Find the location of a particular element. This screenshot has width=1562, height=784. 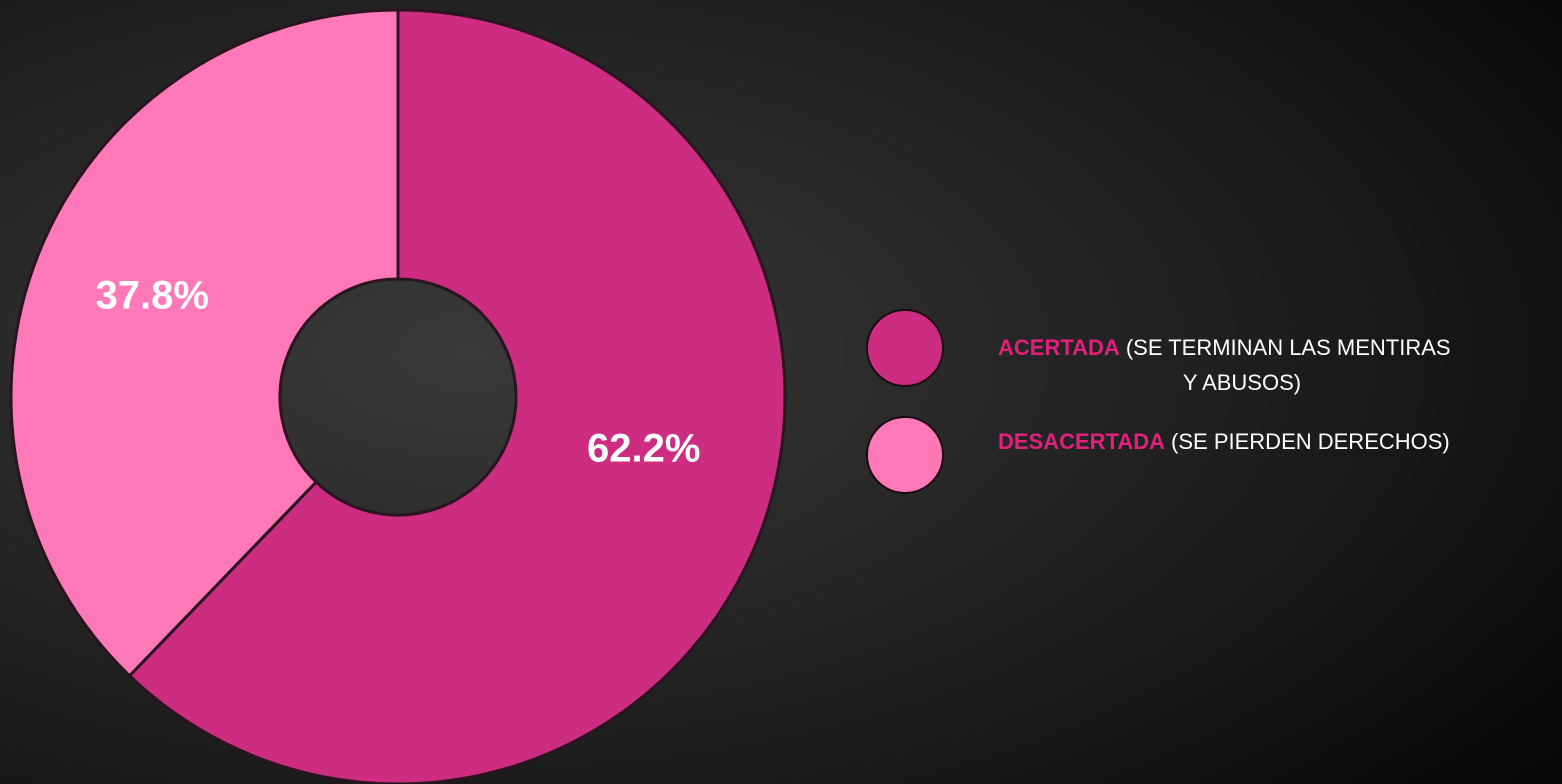

legend-label: DESACERTADA (SE PIERDEN DERECHOS) is located at coordinates (1224, 441).